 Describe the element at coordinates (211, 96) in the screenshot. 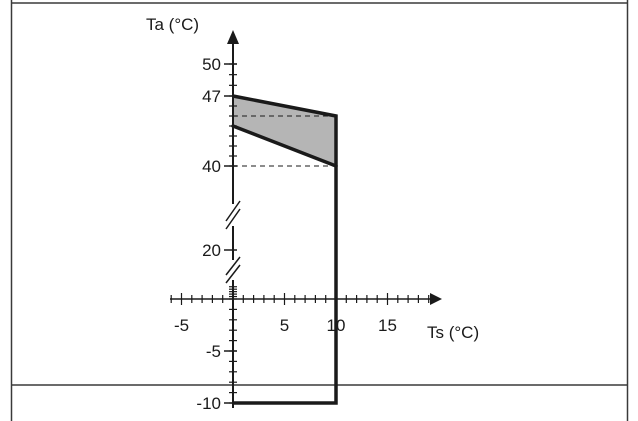

I see `y-tick-label: 47` at that location.